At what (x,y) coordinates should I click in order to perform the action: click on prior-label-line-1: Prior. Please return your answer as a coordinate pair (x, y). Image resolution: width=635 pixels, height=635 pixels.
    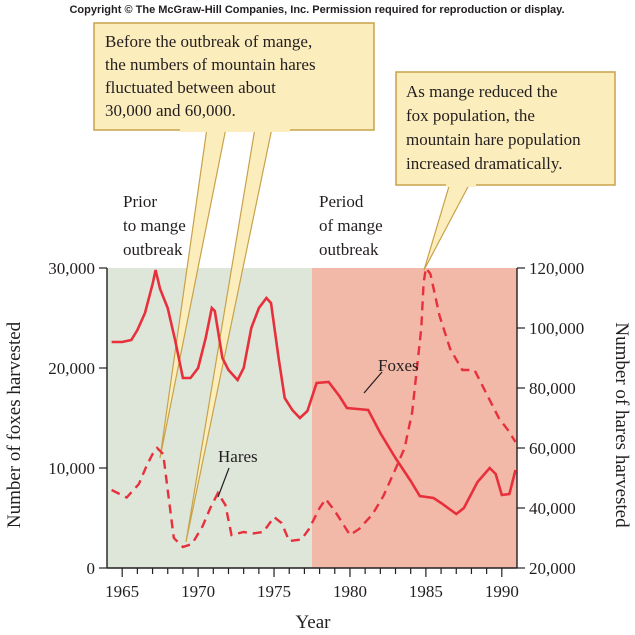
    Looking at the image, I should click on (140, 201).